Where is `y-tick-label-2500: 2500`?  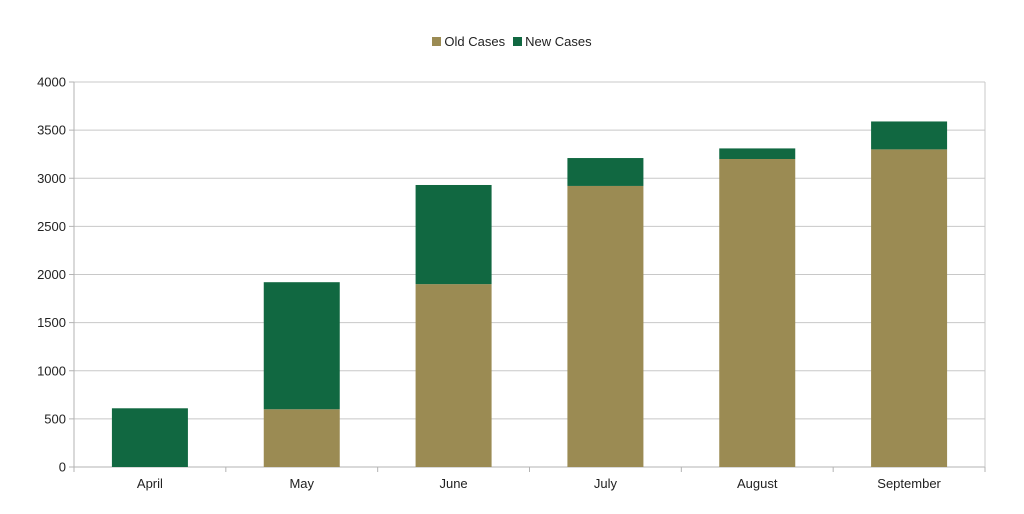 y-tick-label-2500: 2500 is located at coordinates (51, 226).